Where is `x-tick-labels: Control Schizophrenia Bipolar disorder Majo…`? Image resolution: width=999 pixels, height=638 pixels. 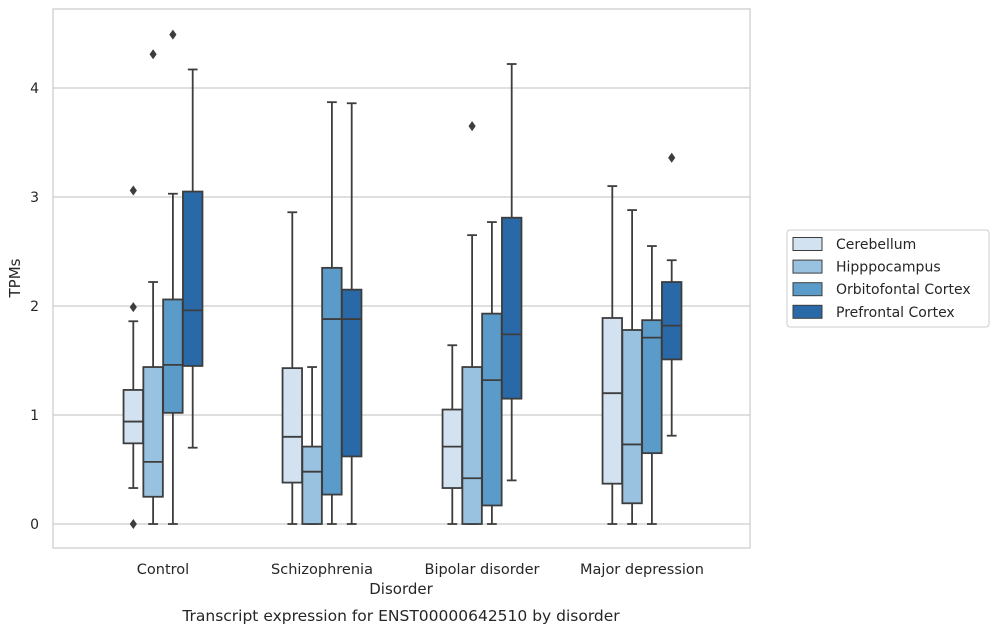
x-tick-labels: Control Schizophrenia Bipolar disorder Majo… is located at coordinates (420, 570).